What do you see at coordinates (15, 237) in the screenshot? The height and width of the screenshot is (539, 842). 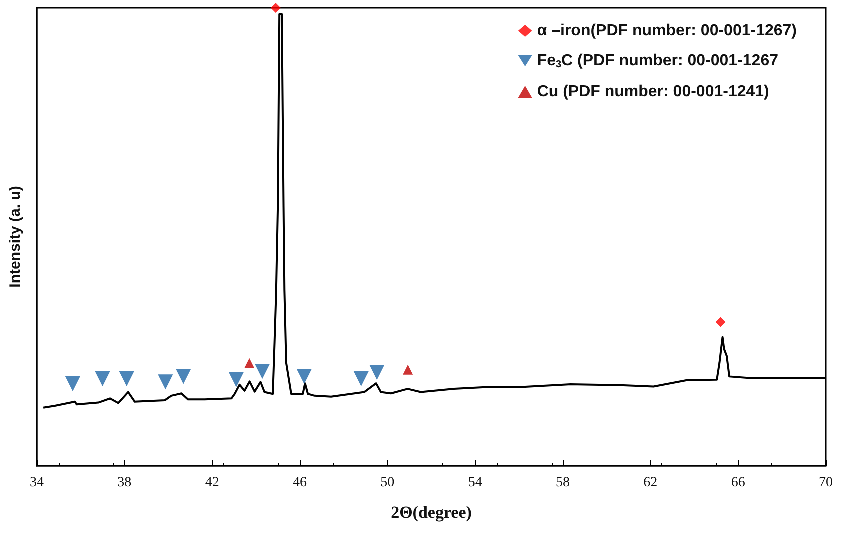 I see `y-axis-title: Intensity (a. u)` at bounding box center [15, 237].